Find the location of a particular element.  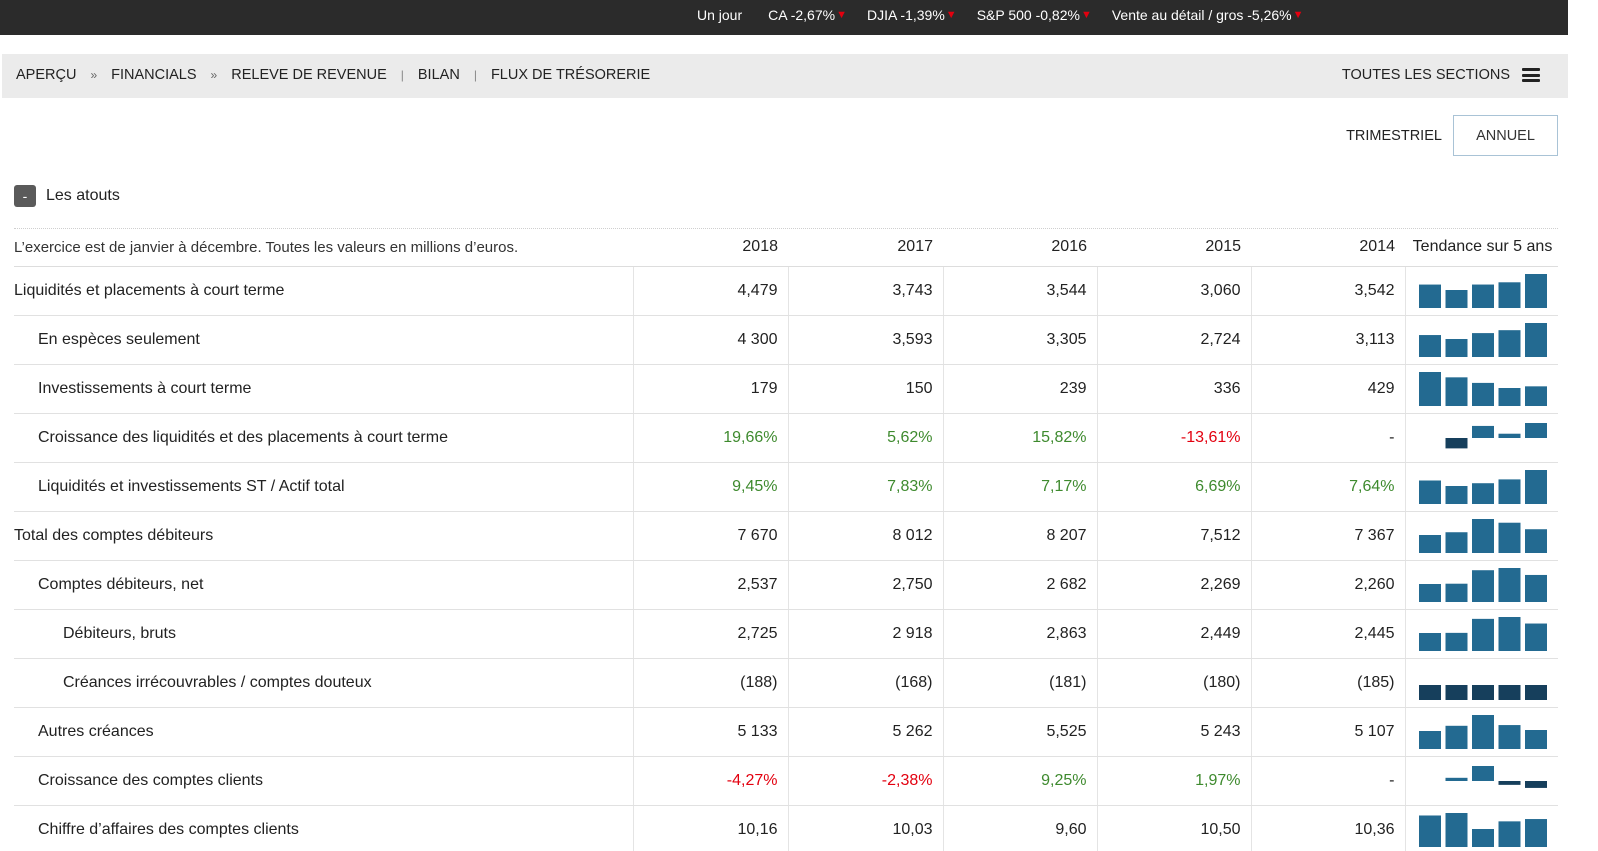

cell-value: 1,97% is located at coordinates (1173, 781).